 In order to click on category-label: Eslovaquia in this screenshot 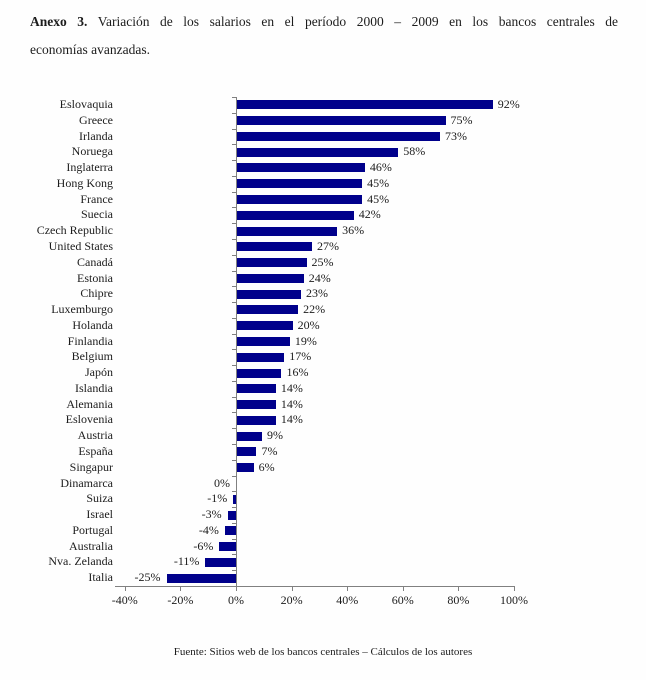, I will do `click(86, 104)`.